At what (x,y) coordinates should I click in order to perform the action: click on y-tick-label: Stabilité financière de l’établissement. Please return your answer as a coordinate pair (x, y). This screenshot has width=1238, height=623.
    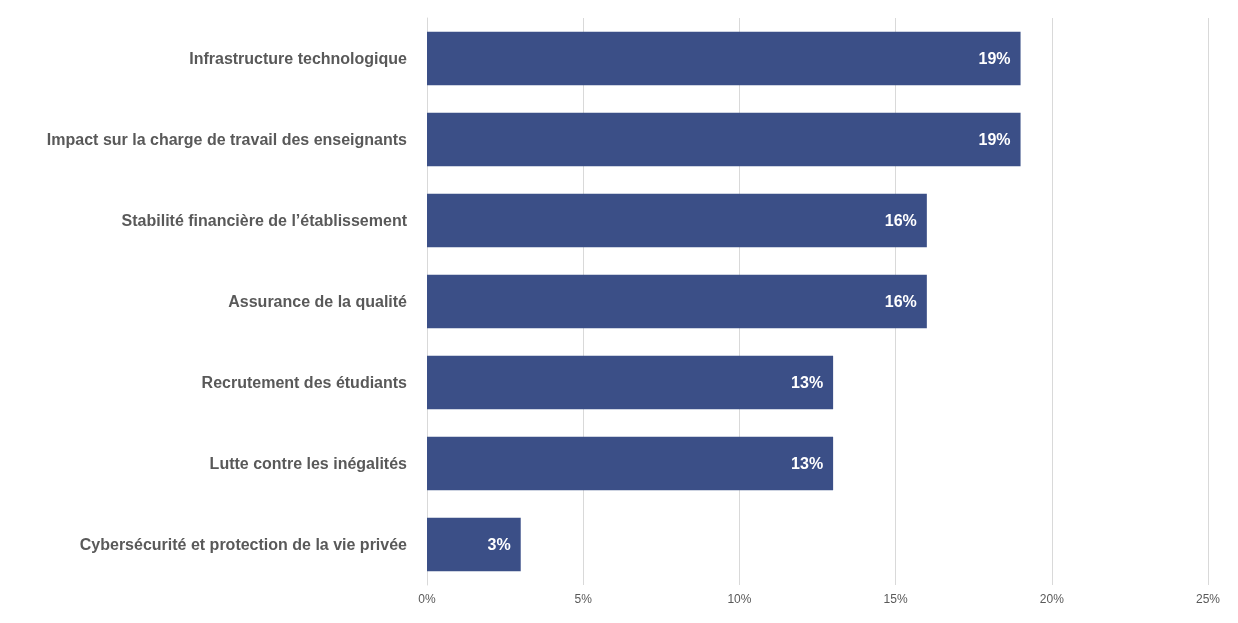
    Looking at the image, I should click on (264, 220).